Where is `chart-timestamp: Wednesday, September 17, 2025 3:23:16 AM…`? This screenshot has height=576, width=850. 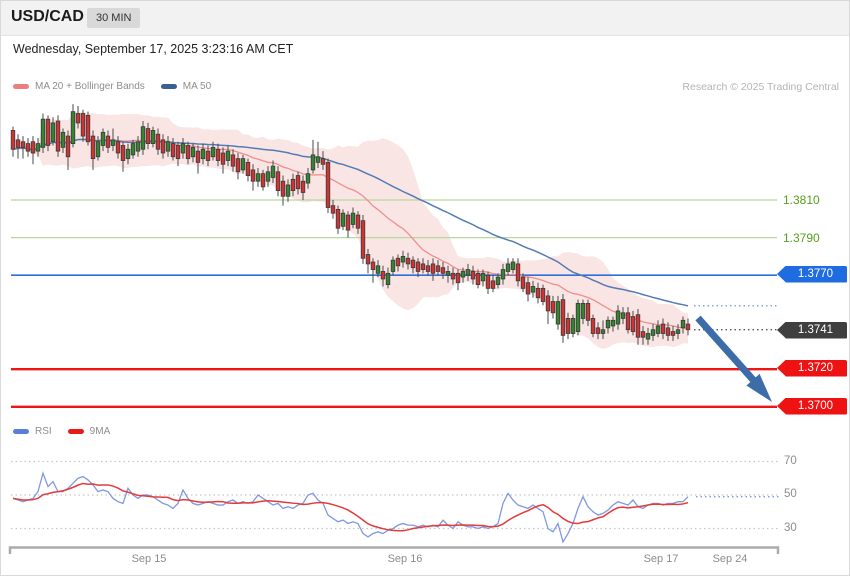 chart-timestamp: Wednesday, September 17, 2025 3:23:16 AM… is located at coordinates (153, 49).